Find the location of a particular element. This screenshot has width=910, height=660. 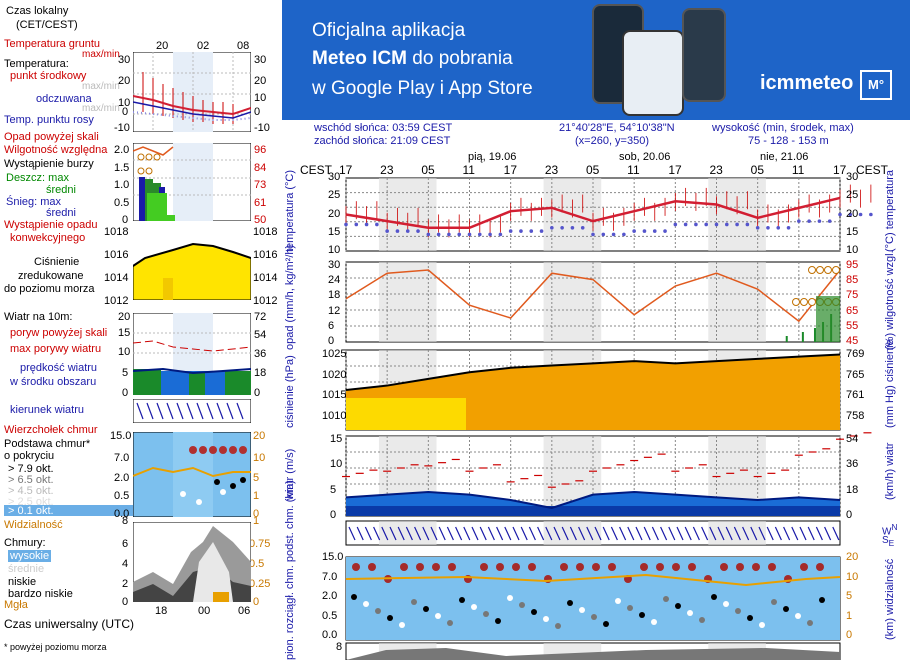

altitude-label: wysokość (min, środek, max) is located at coordinates (783, 128).